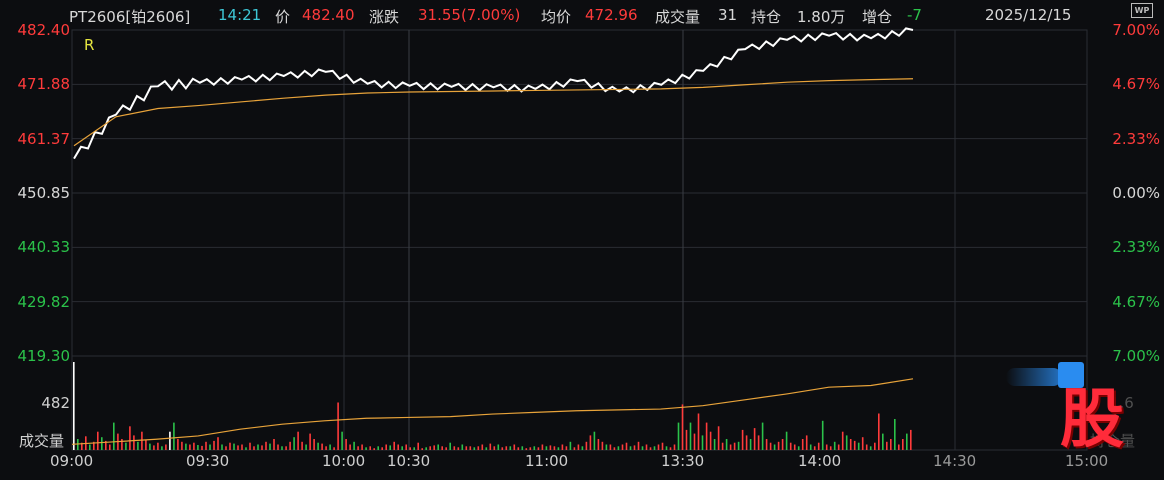 The width and height of the screenshot is (1164, 480). What do you see at coordinates (89, 45) in the screenshot?
I see `r-marker: R` at bounding box center [89, 45].